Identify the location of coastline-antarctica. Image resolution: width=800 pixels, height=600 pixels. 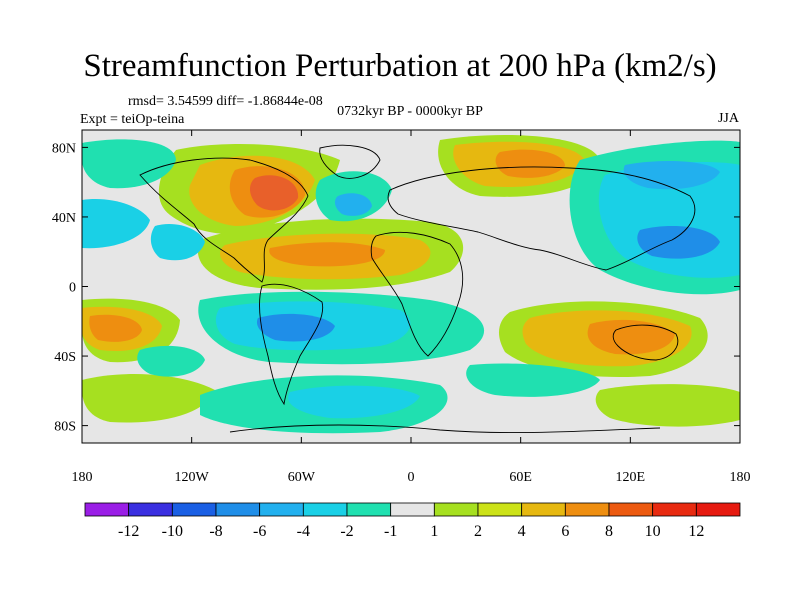
(445, 429).